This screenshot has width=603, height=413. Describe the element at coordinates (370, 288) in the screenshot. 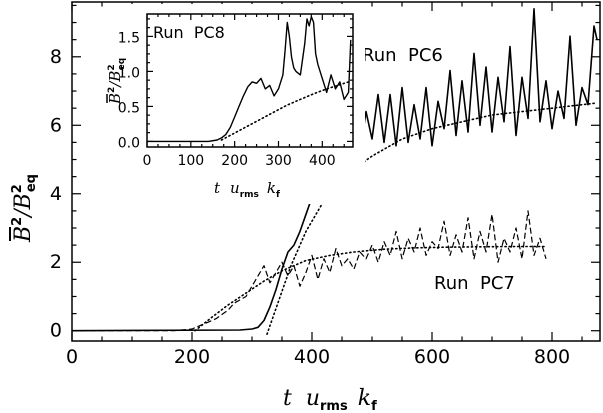

I see `main-series-dotted-line` at that location.